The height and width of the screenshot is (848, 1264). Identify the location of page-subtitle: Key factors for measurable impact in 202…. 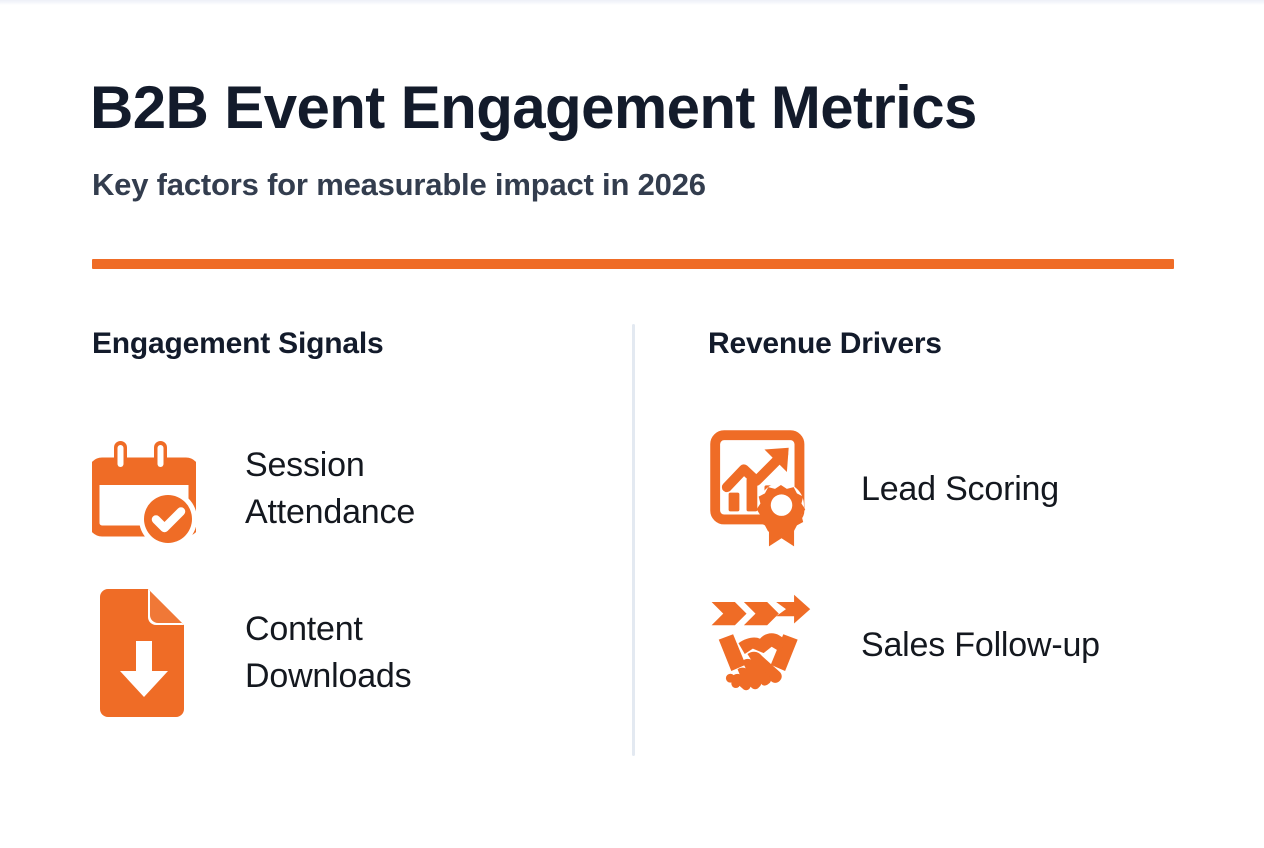
(399, 184).